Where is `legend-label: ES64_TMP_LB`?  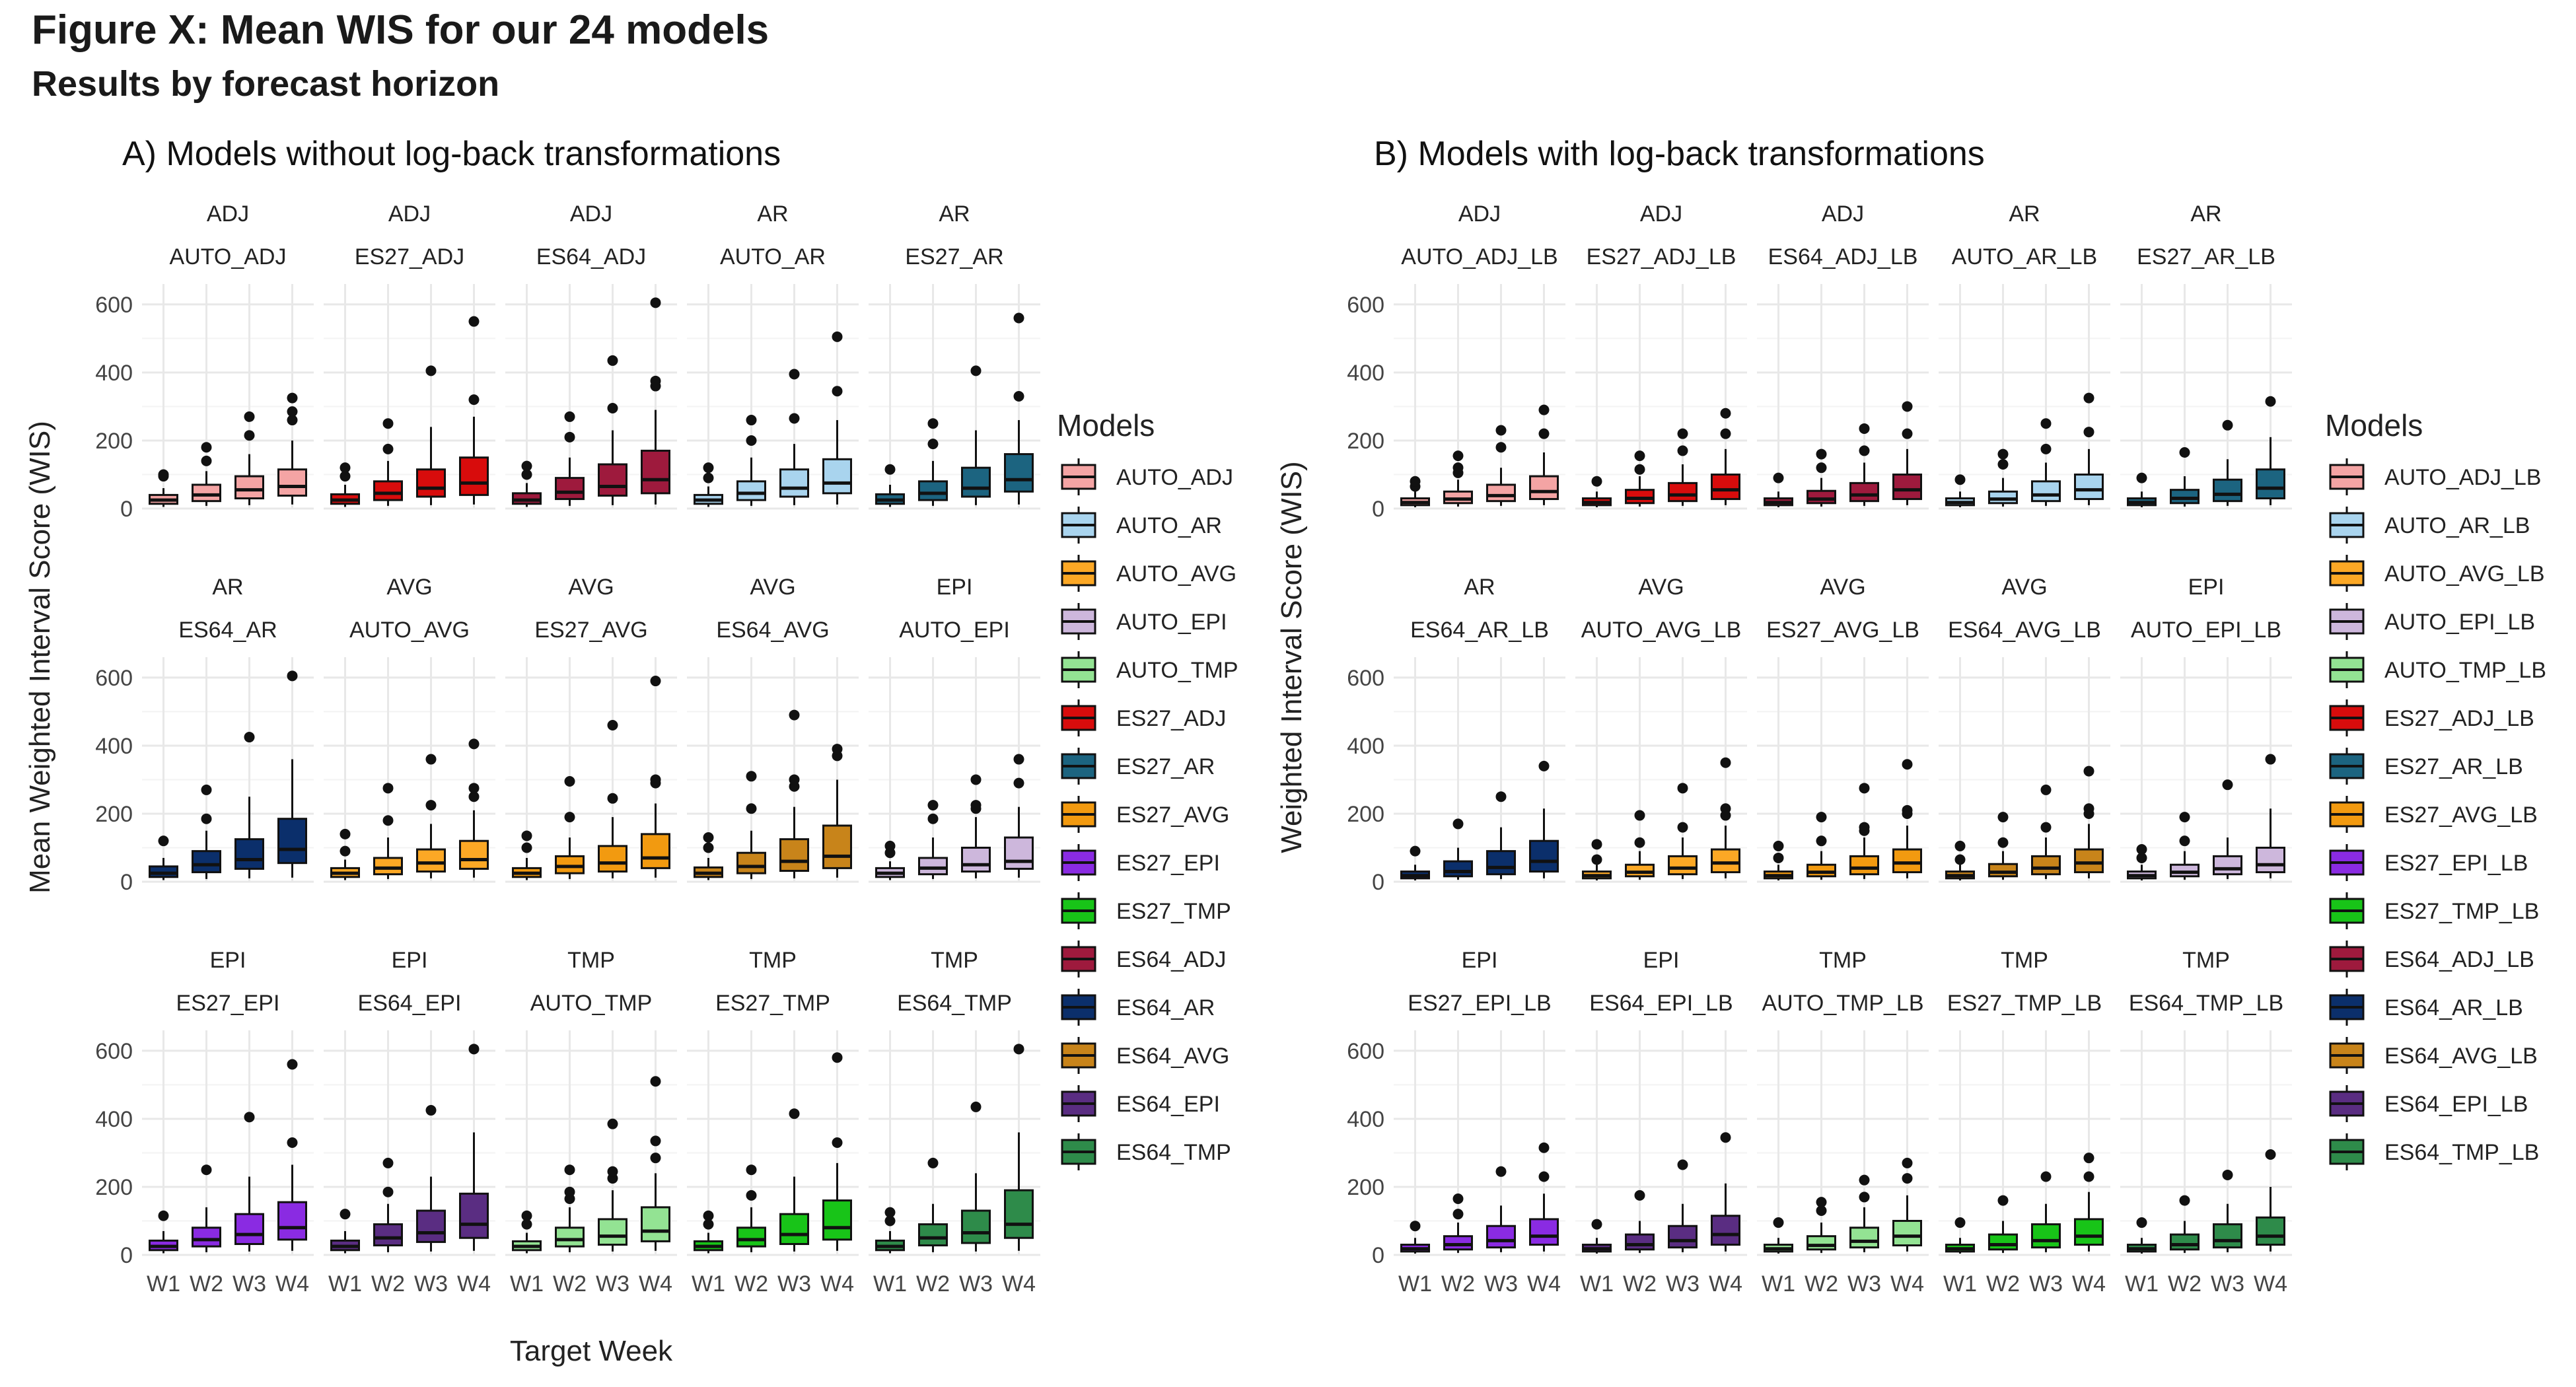 legend-label: ES64_TMP_LB is located at coordinates (2461, 1152).